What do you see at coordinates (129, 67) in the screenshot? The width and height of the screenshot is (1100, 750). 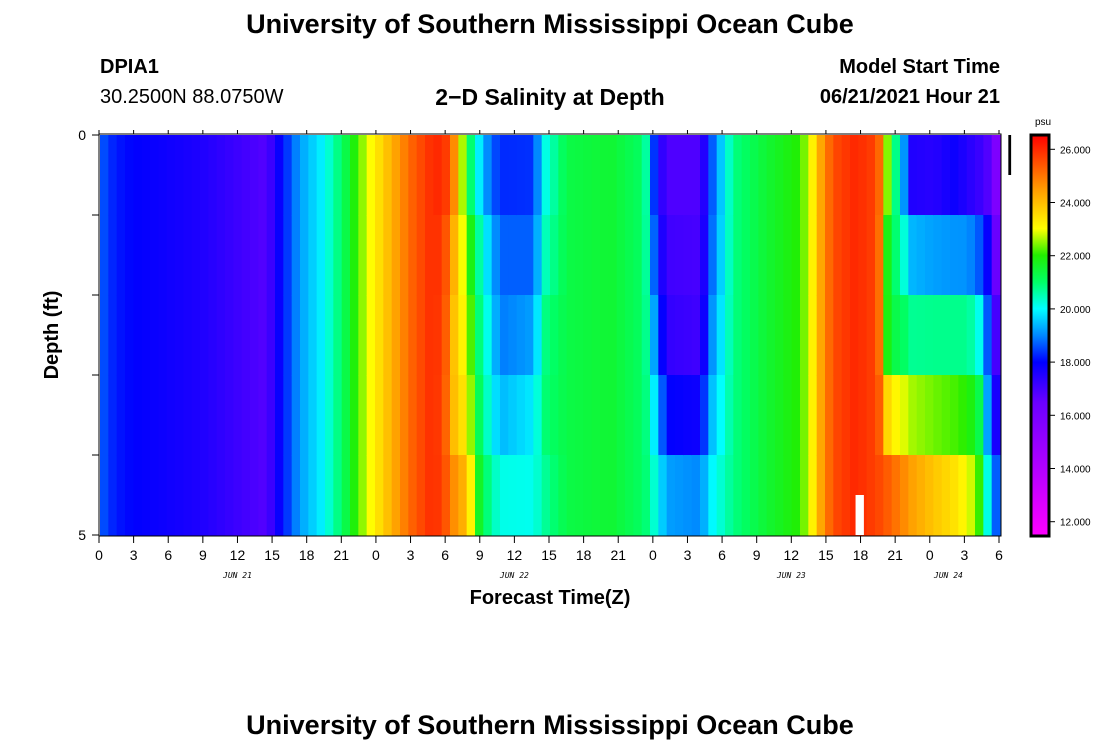 I see `station-id: DPIA1` at bounding box center [129, 67].